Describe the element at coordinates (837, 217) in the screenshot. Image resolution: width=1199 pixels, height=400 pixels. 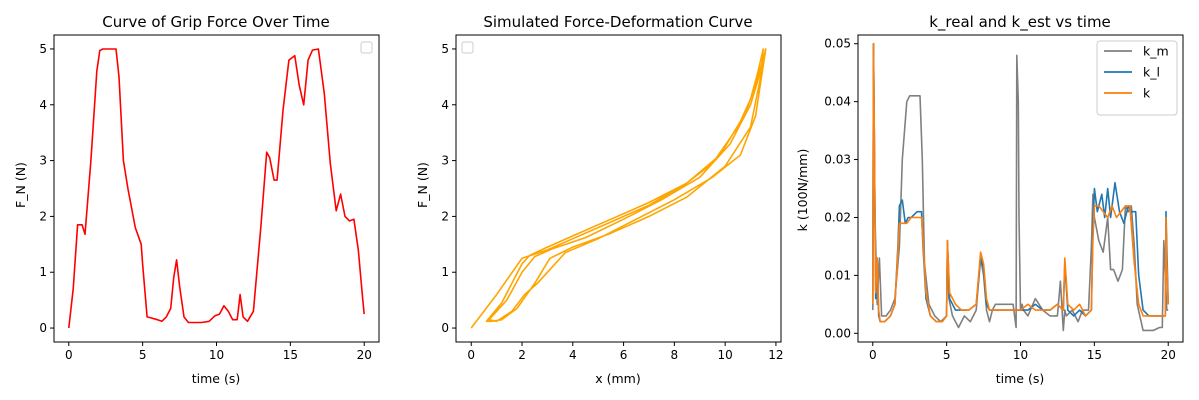
I see `y-tick-label: 0.02` at that location.